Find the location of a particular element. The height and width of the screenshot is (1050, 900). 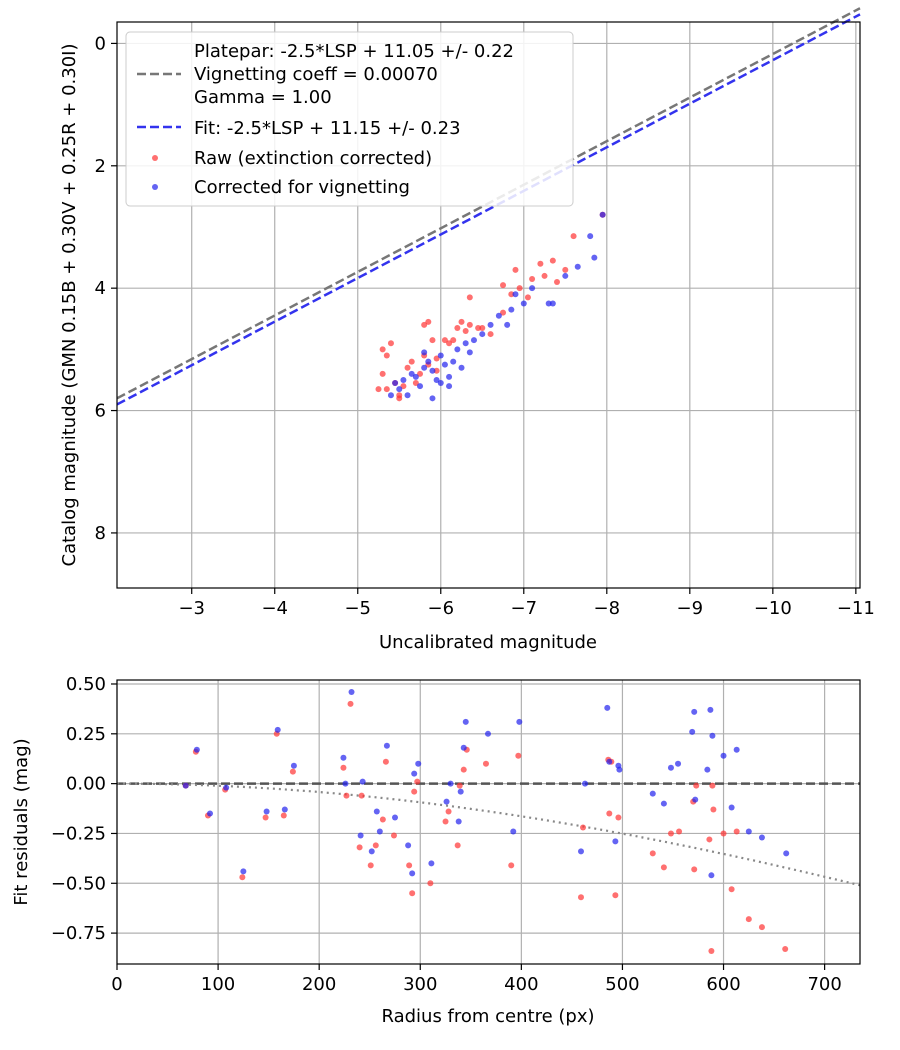

legend-label-vignetting: Vignetting coeff = 0.00070 is located at coordinates (316, 74).